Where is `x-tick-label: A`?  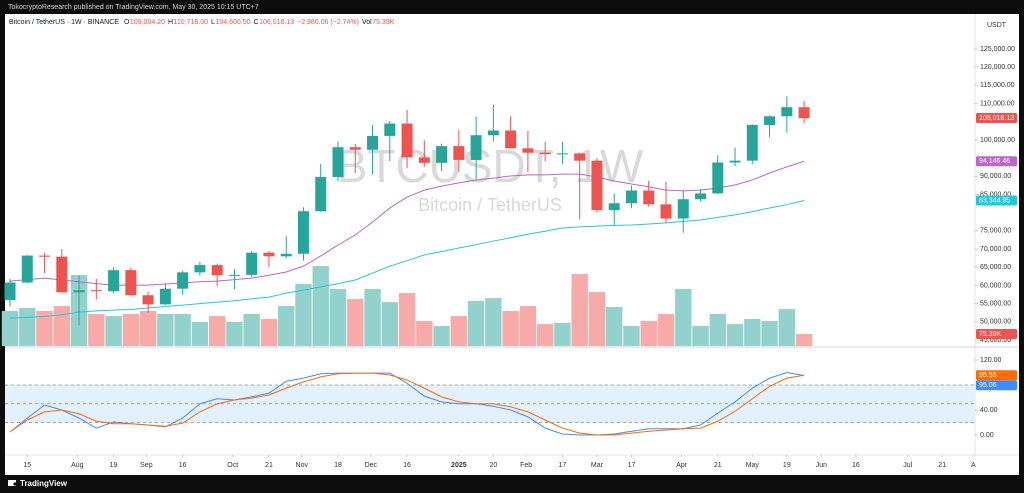
x-tick-label: A is located at coordinates (973, 465).